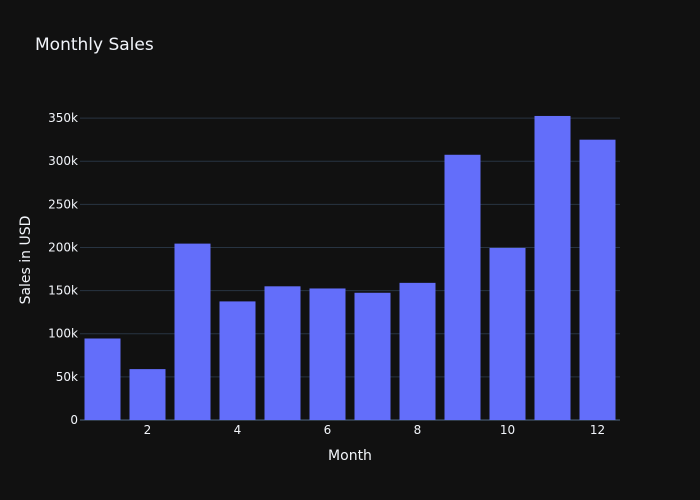  Describe the element at coordinates (63, 334) in the screenshot. I see `y-tick-label: 100k` at that location.